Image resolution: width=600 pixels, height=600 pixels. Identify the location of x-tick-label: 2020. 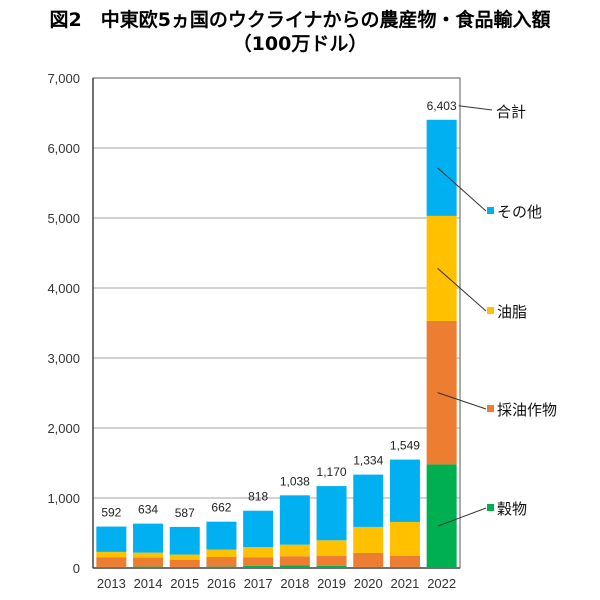
(368, 583).